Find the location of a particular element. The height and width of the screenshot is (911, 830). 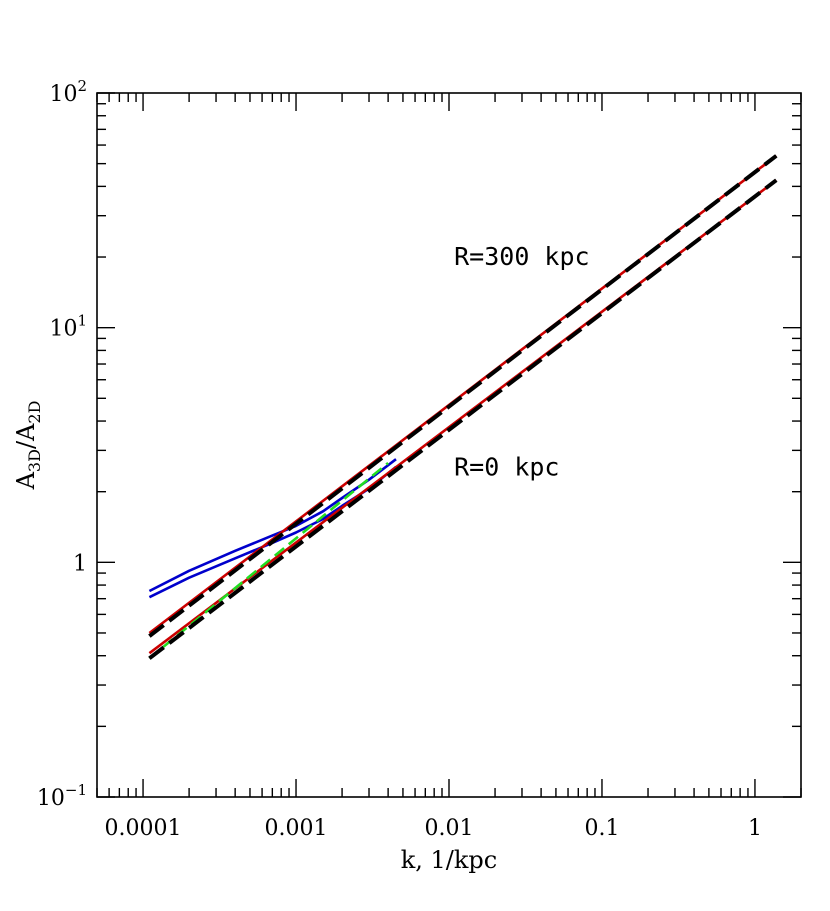

x-tick-label: 0.0001 is located at coordinates (143, 828).